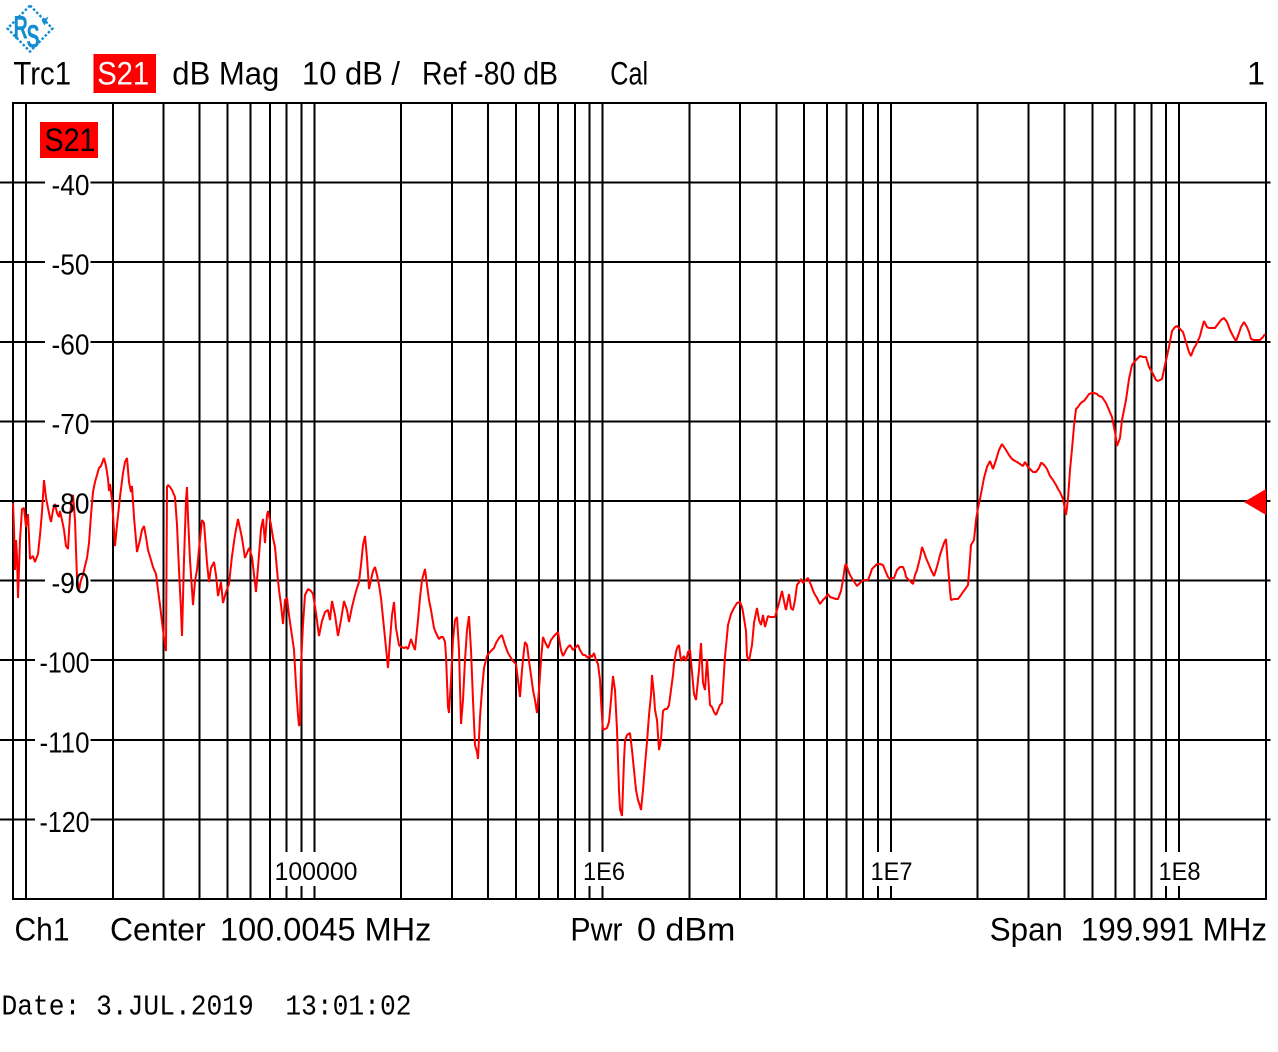 The width and height of the screenshot is (1278, 1052). What do you see at coordinates (316, 872) in the screenshot?
I see `svg-text: 100000` at bounding box center [316, 872].